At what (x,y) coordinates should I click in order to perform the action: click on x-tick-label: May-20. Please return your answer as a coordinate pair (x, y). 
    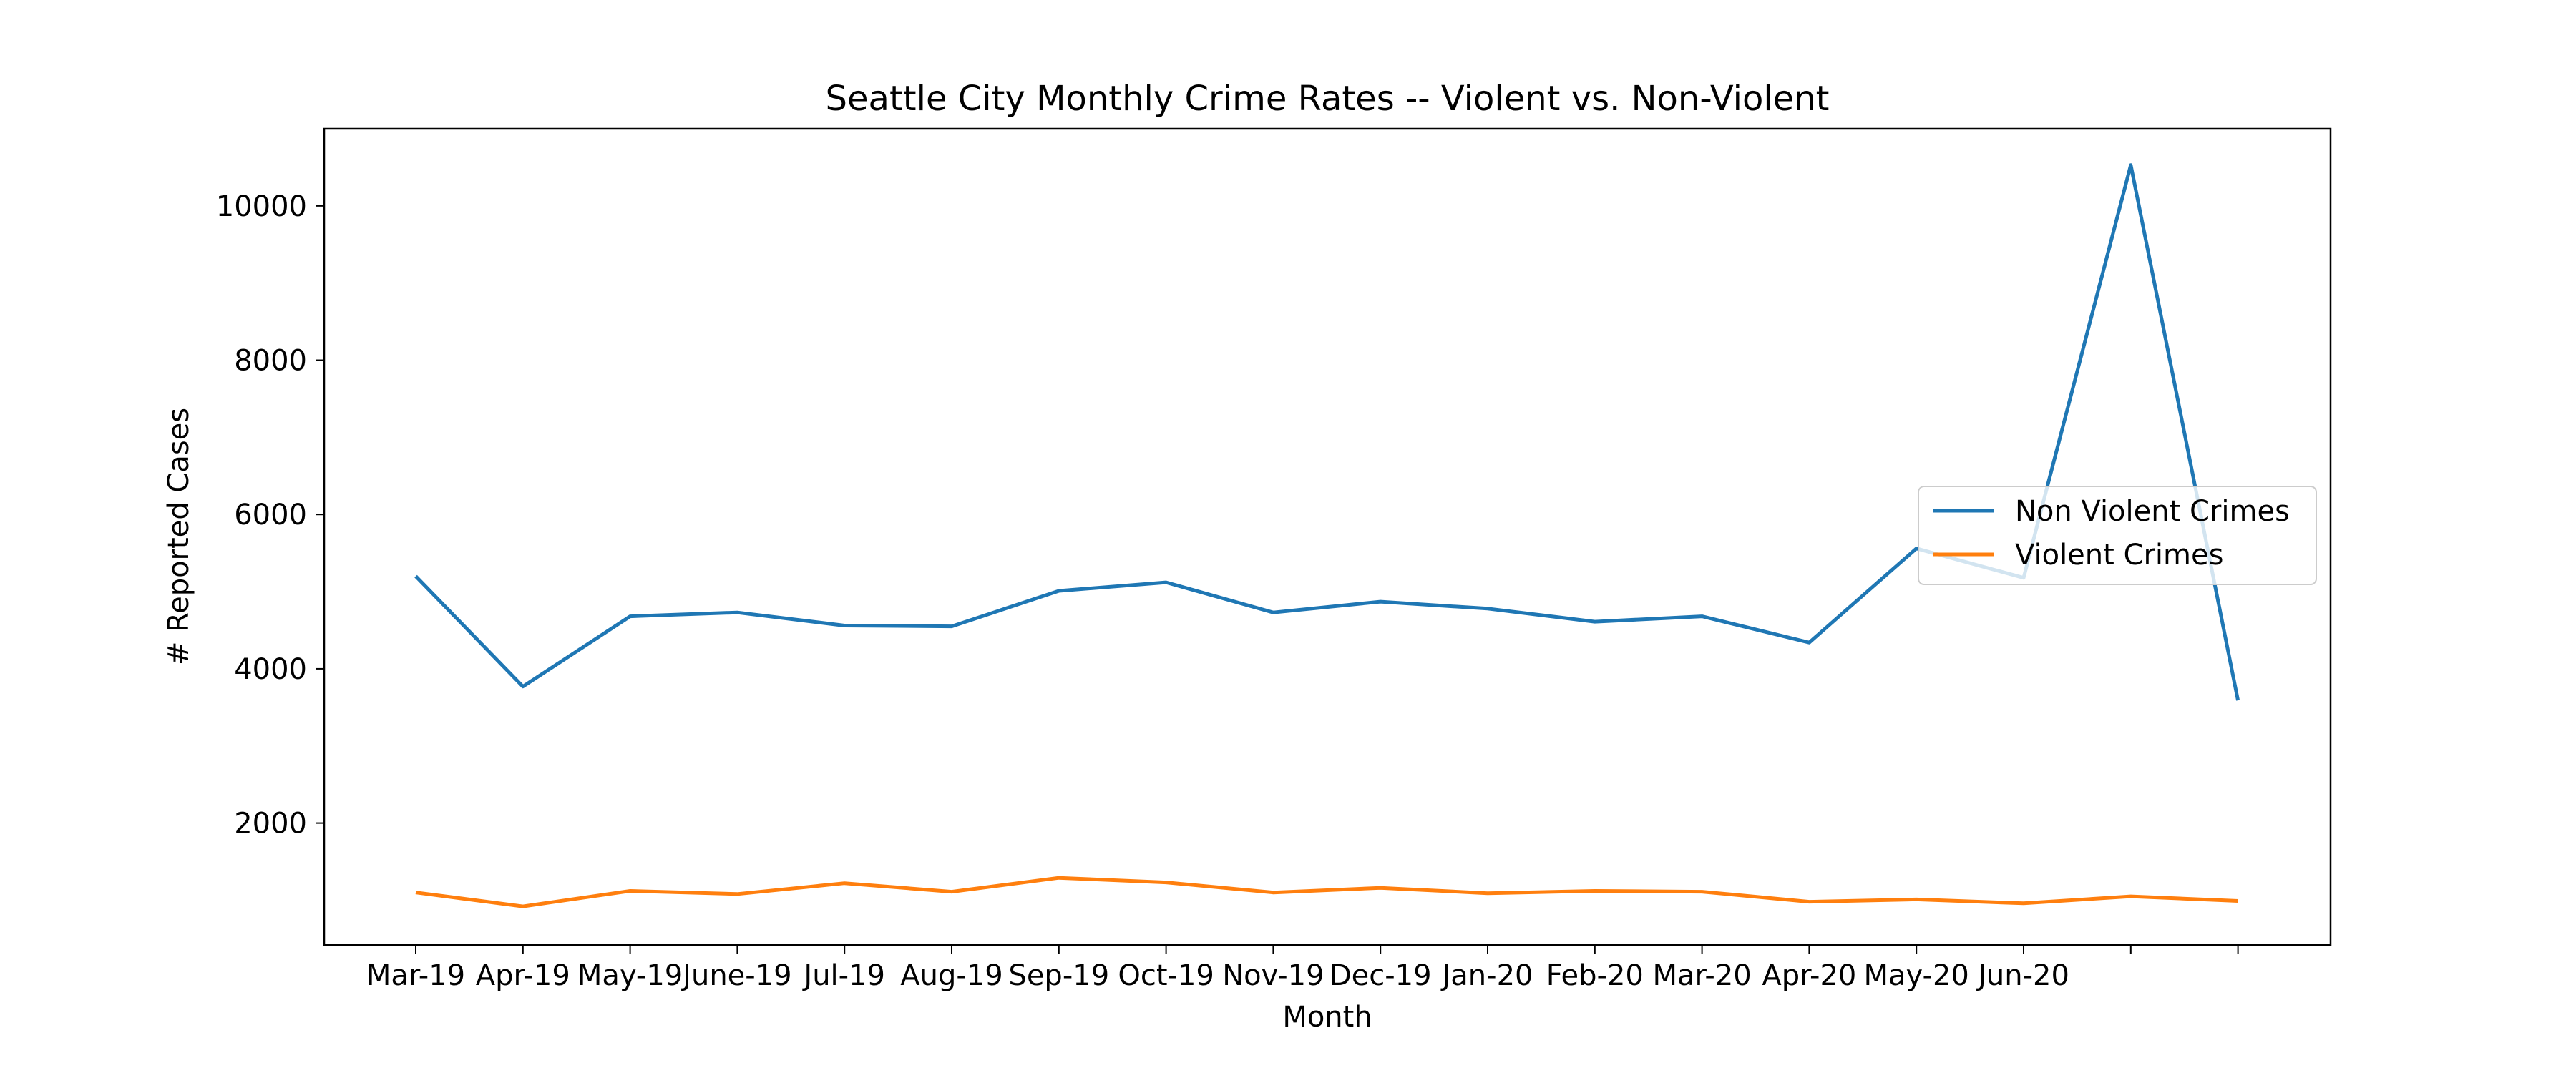
    Looking at the image, I should click on (1916, 976).